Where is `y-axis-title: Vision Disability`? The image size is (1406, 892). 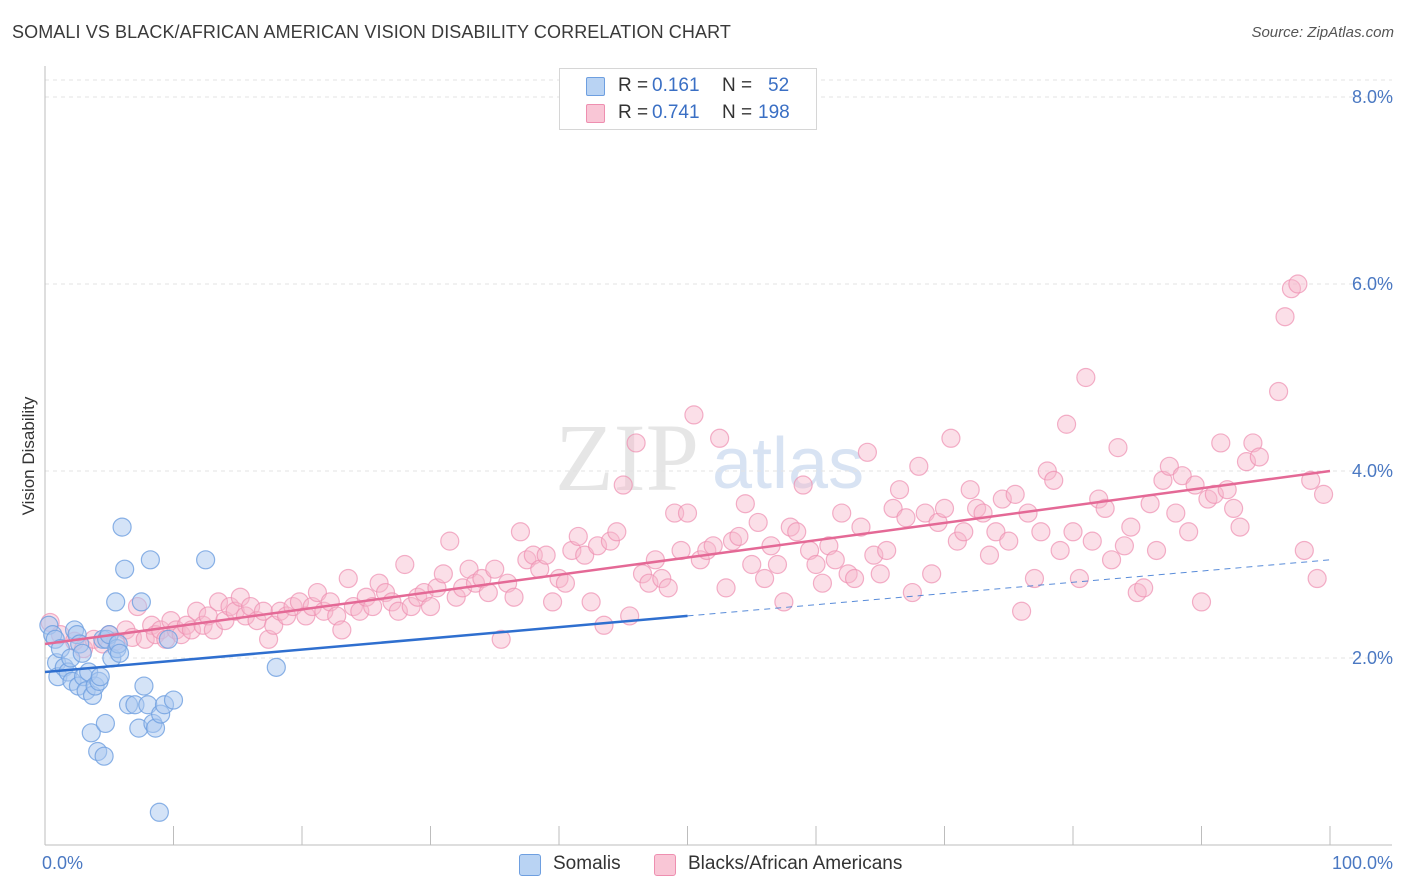 y-axis-title: Vision Disability is located at coordinates (28, 455).